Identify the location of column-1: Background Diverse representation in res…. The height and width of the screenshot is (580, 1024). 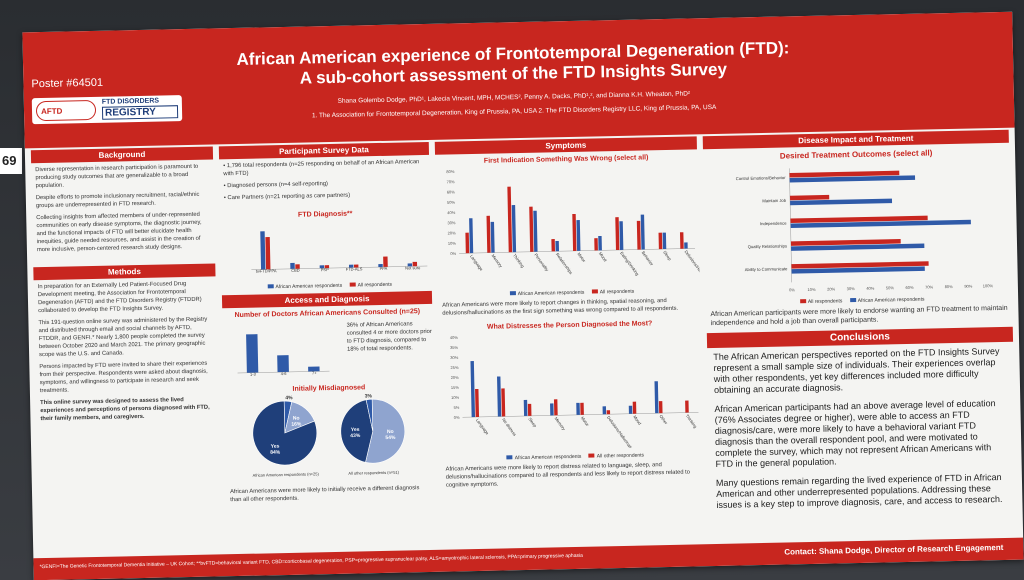
(124, 288).